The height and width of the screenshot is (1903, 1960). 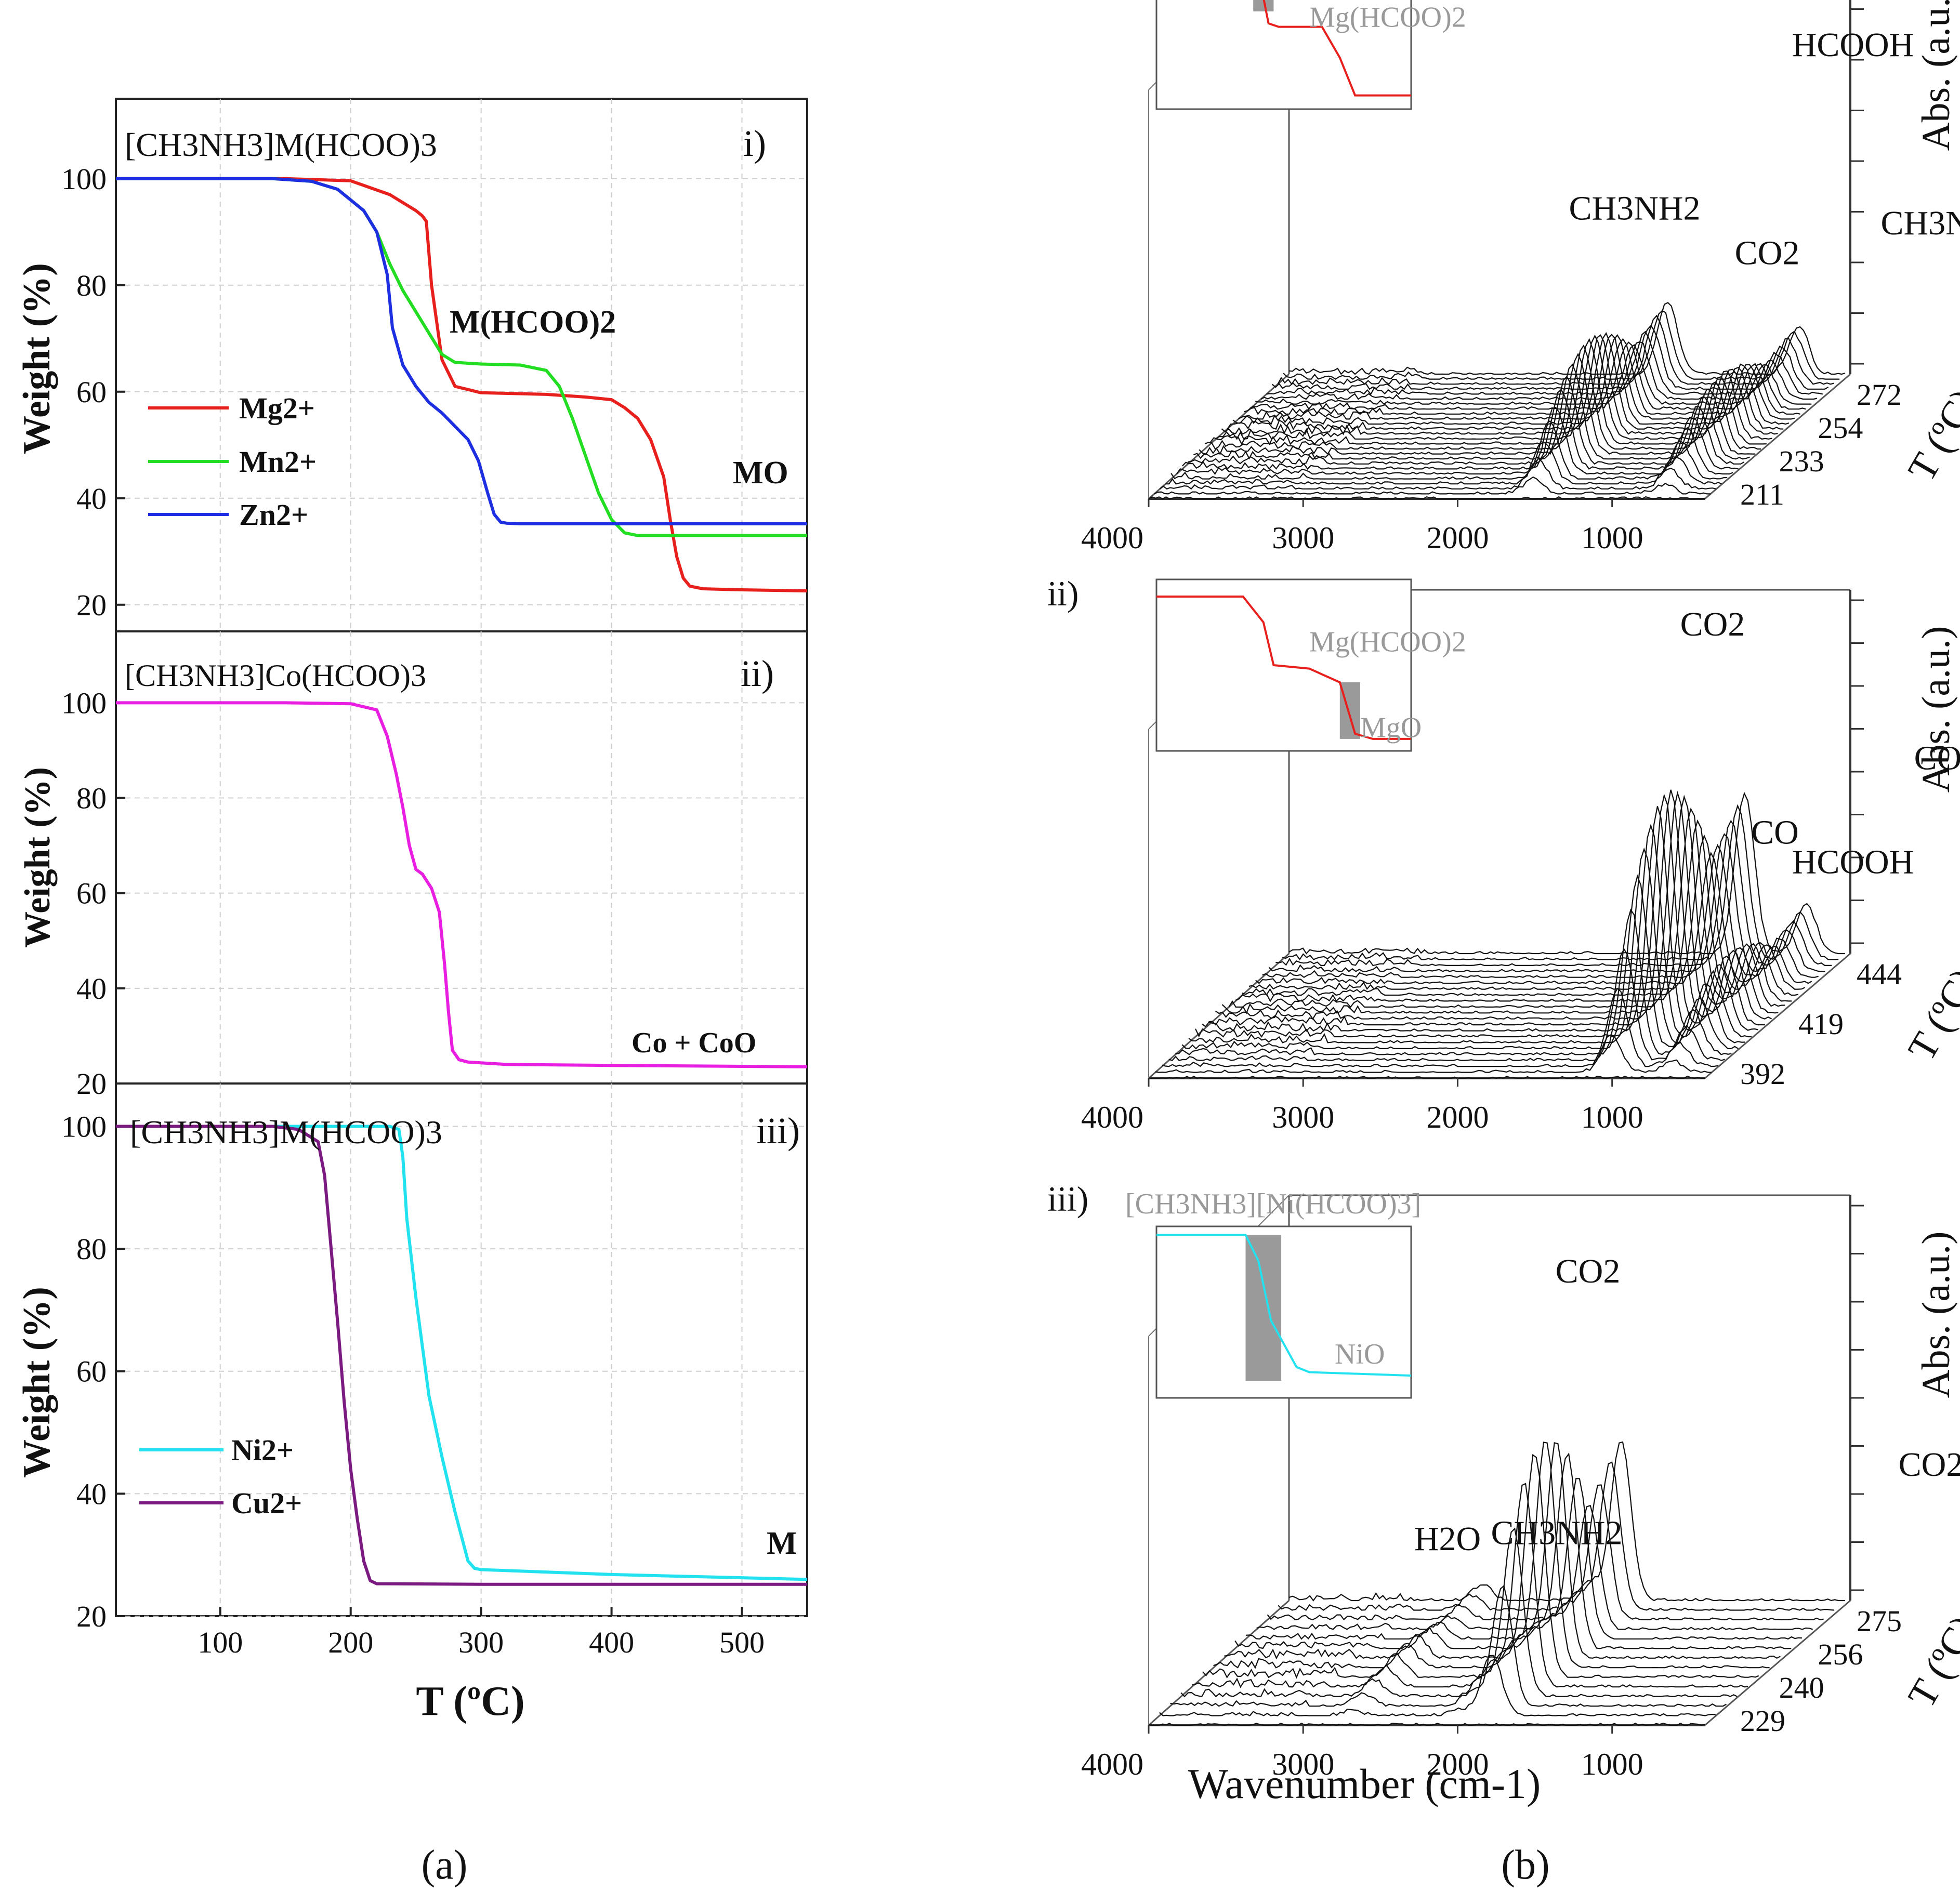 What do you see at coordinates (275, 675) in the screenshot?
I see `plot-title: [CH3NH3]Co(HCOO)3` at bounding box center [275, 675].